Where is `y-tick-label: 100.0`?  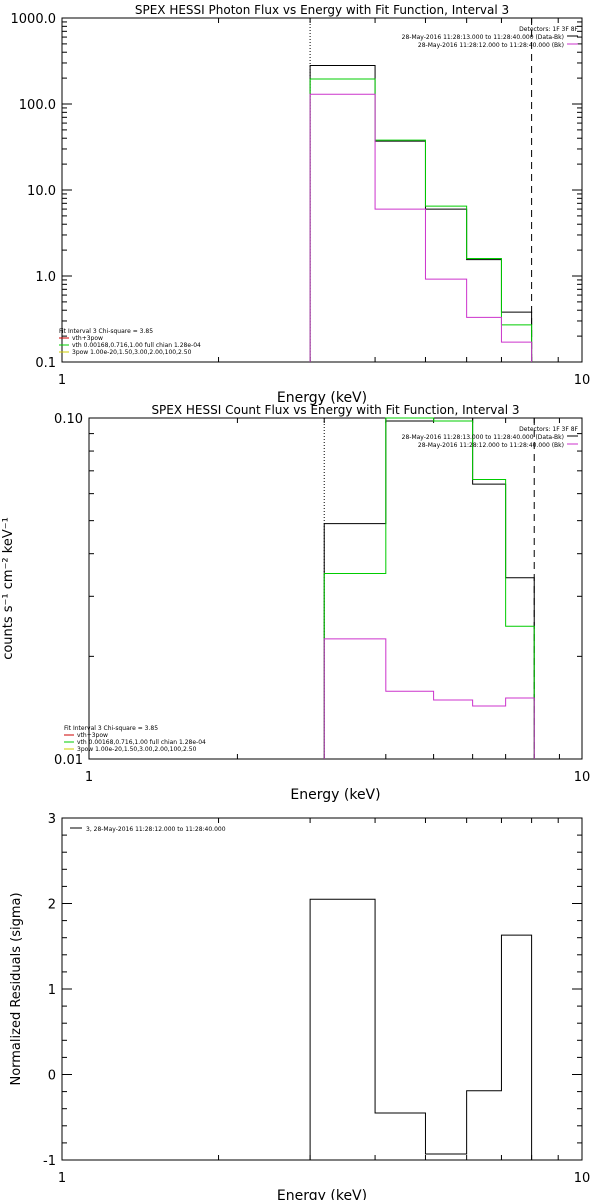
y-tick-label: 100.0 is located at coordinates (37, 105).